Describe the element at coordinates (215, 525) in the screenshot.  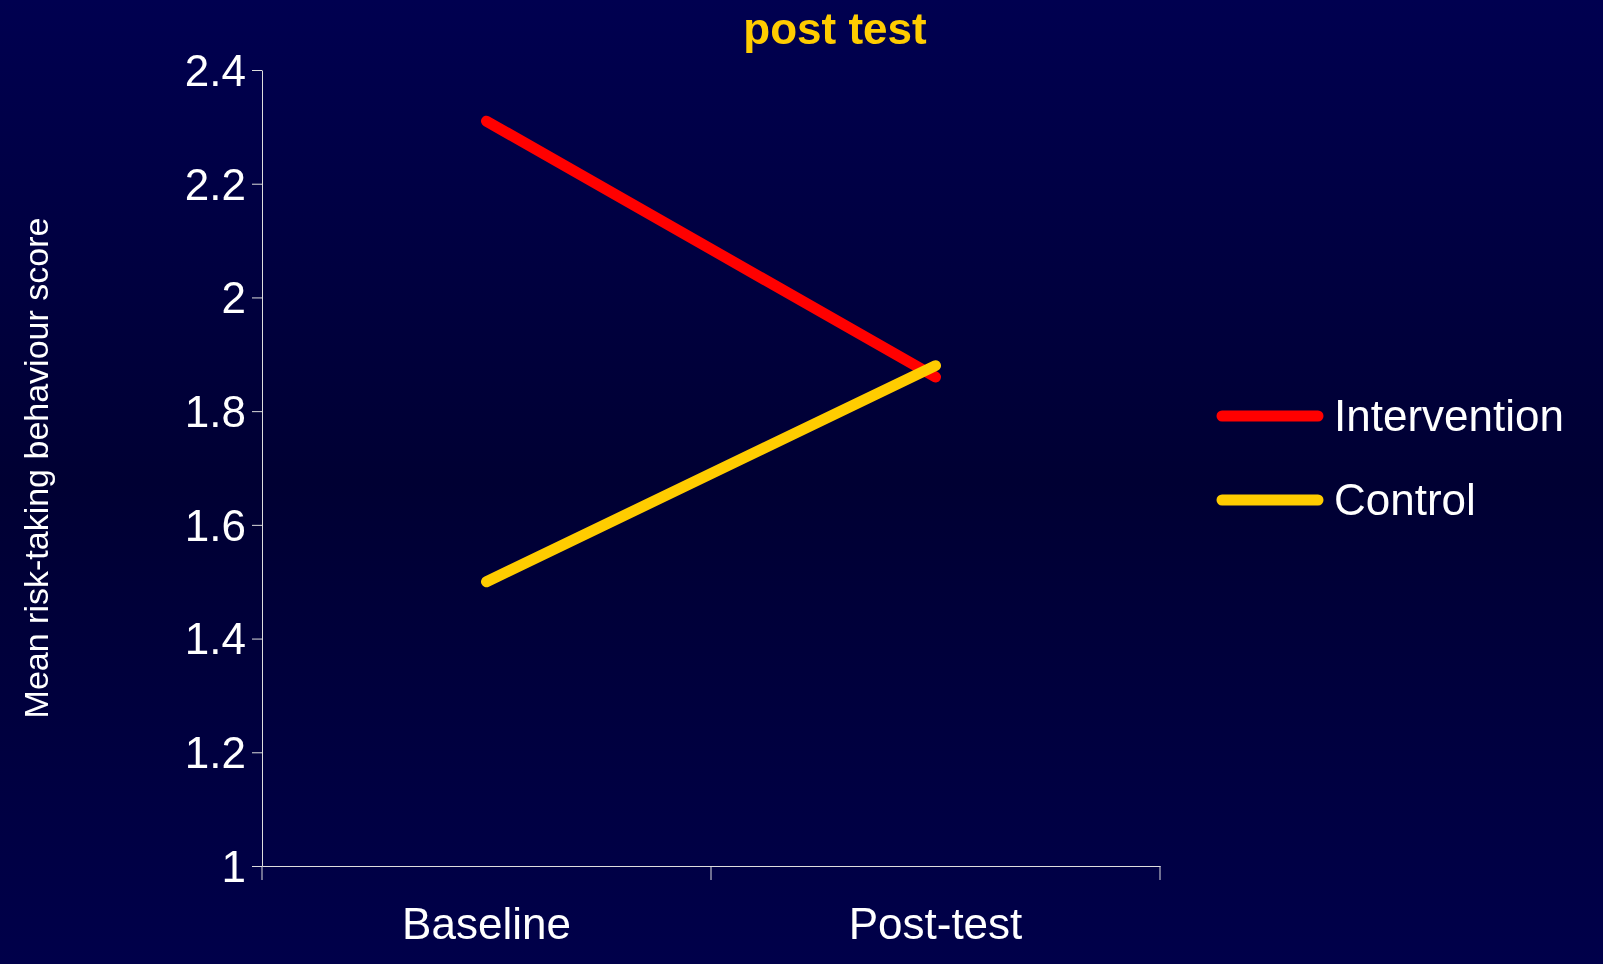
I see `y-tick-label: 1.6` at that location.